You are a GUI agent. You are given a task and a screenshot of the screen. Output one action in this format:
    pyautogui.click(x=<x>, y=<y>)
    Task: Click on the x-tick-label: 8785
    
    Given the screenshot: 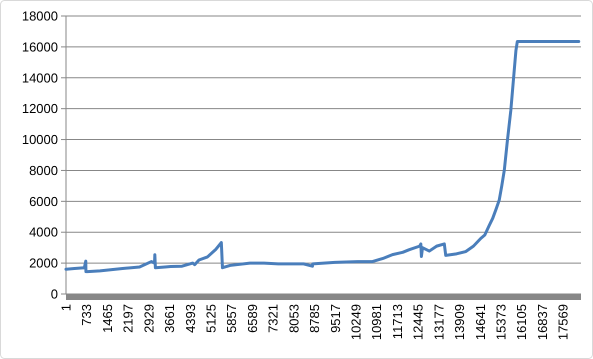 What is the action you would take?
    pyautogui.click(x=314, y=318)
    